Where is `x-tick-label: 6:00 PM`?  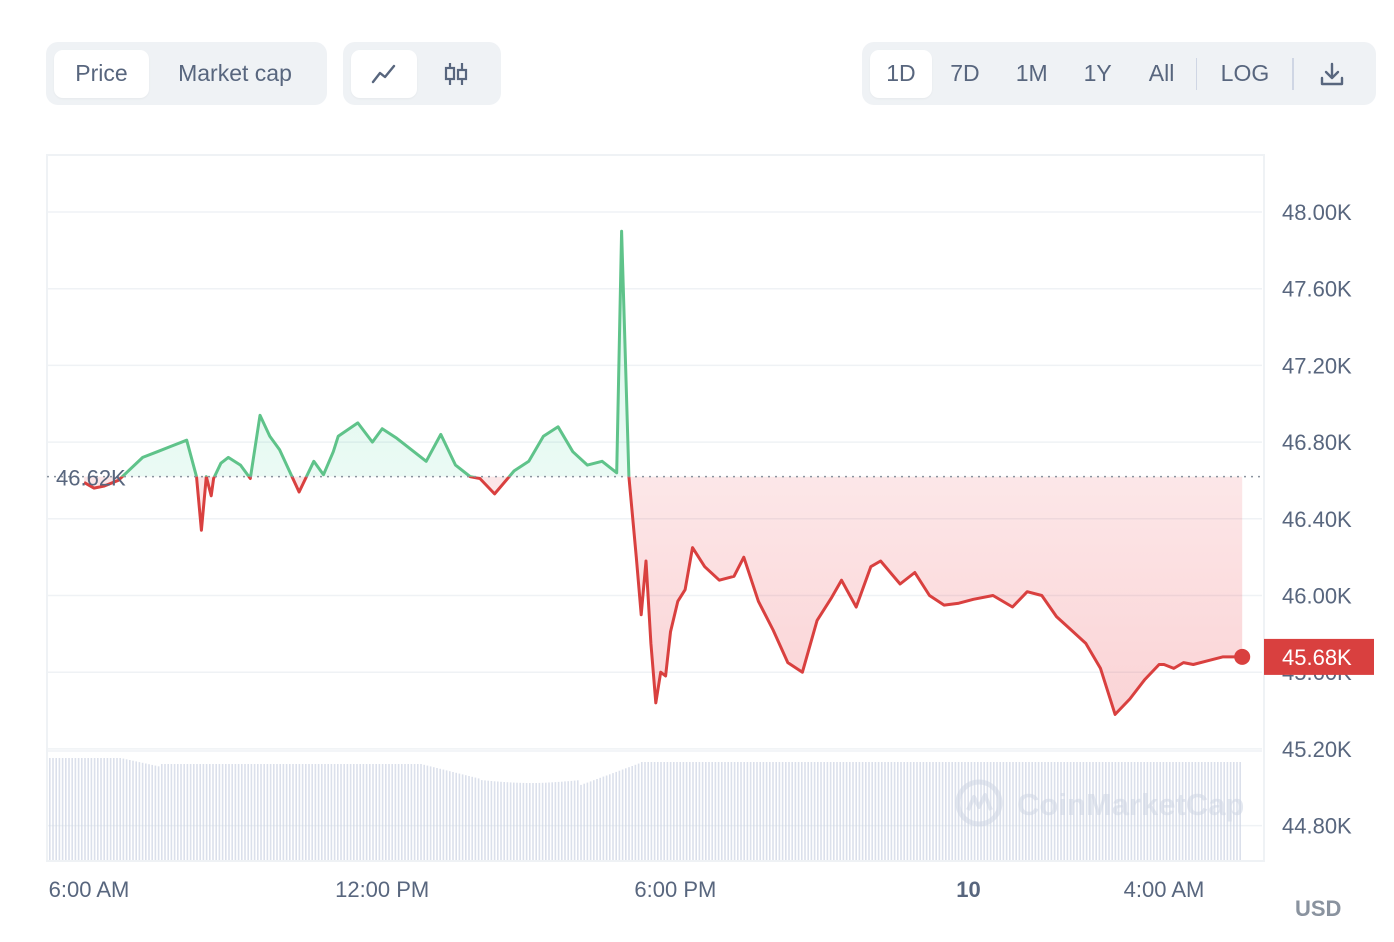 x-tick-label: 6:00 PM is located at coordinates (675, 889).